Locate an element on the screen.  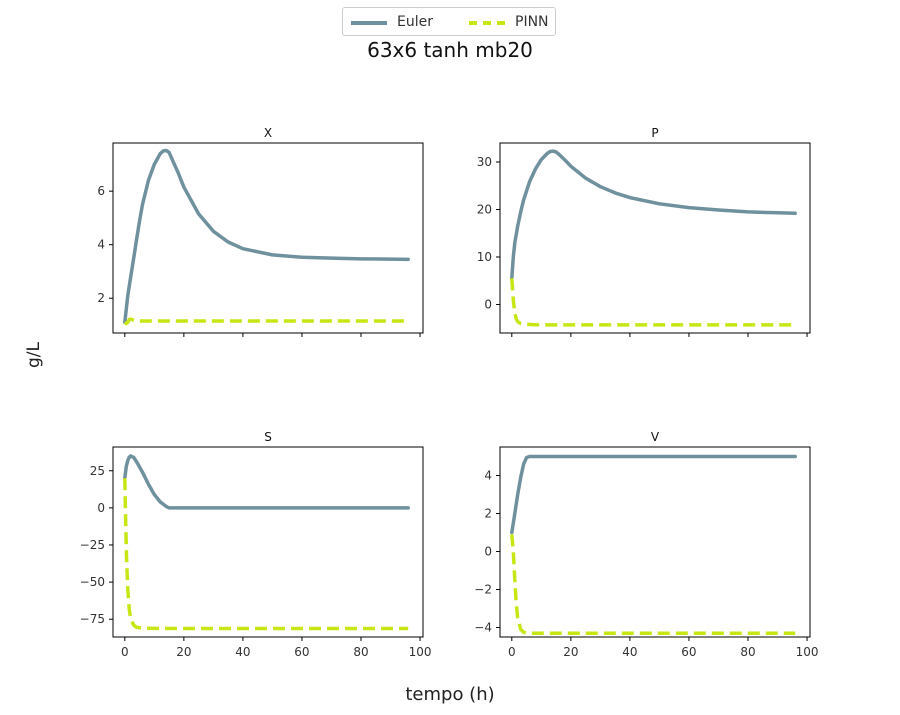
axes-frame-p is located at coordinates (655, 238).